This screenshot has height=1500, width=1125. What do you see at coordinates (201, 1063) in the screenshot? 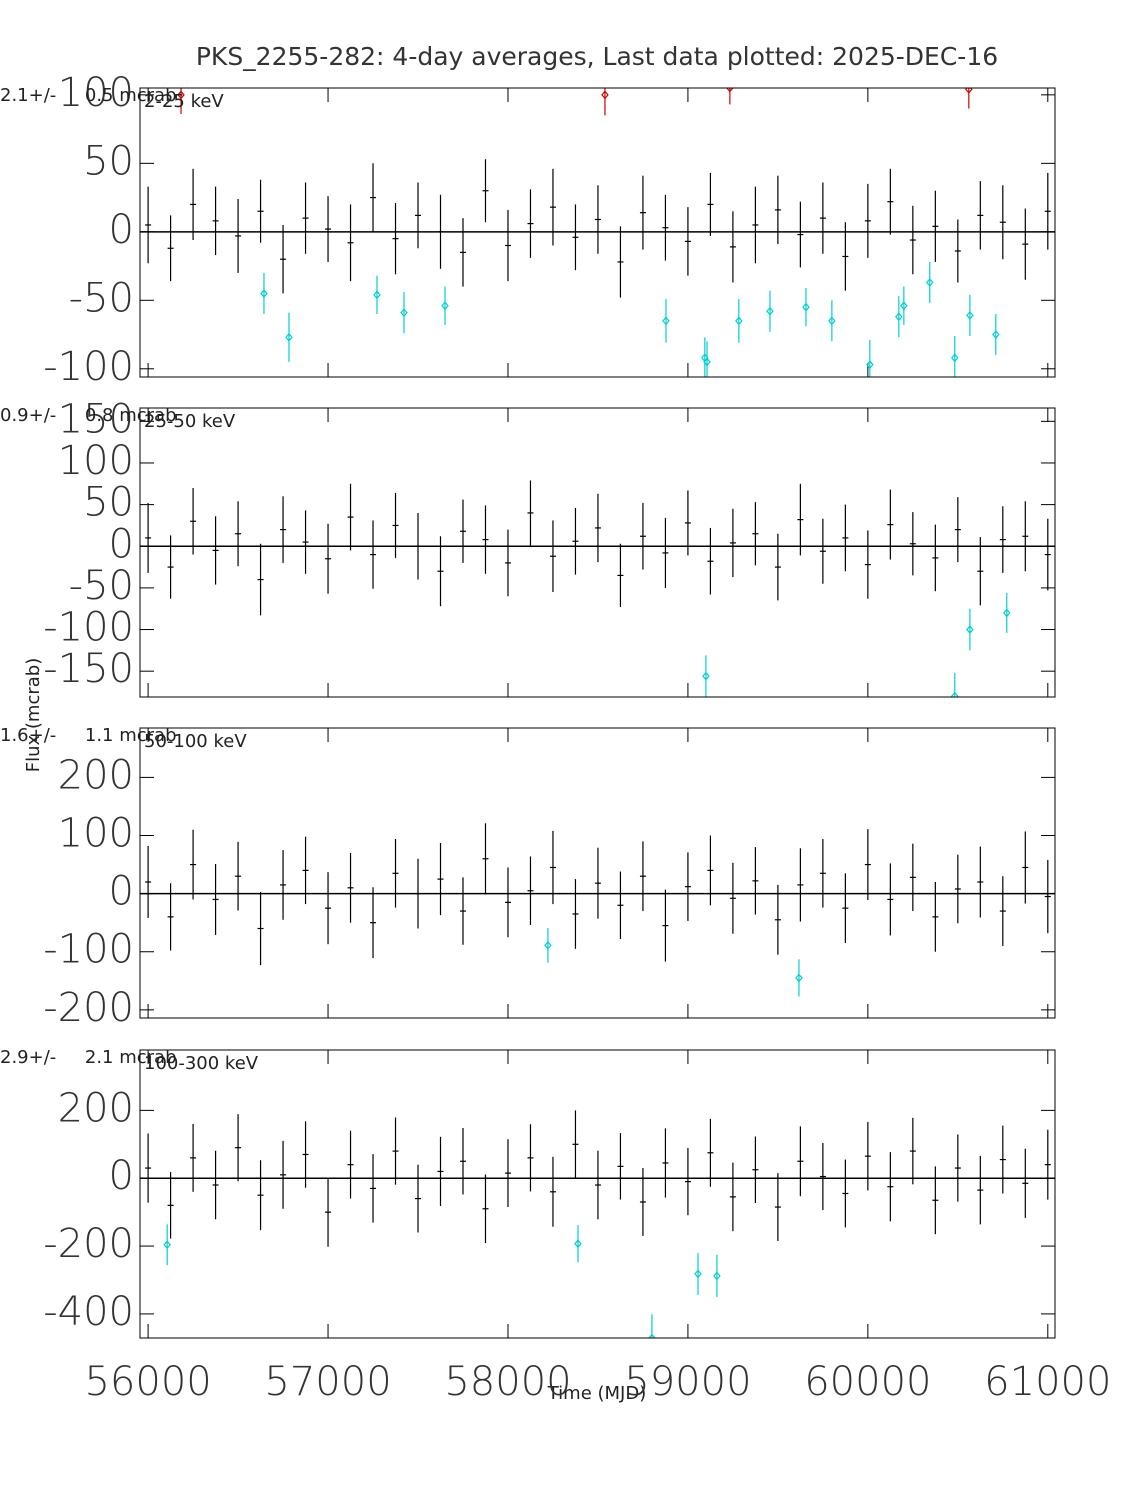
I see `band-label: 100-300 keV` at bounding box center [201, 1063].